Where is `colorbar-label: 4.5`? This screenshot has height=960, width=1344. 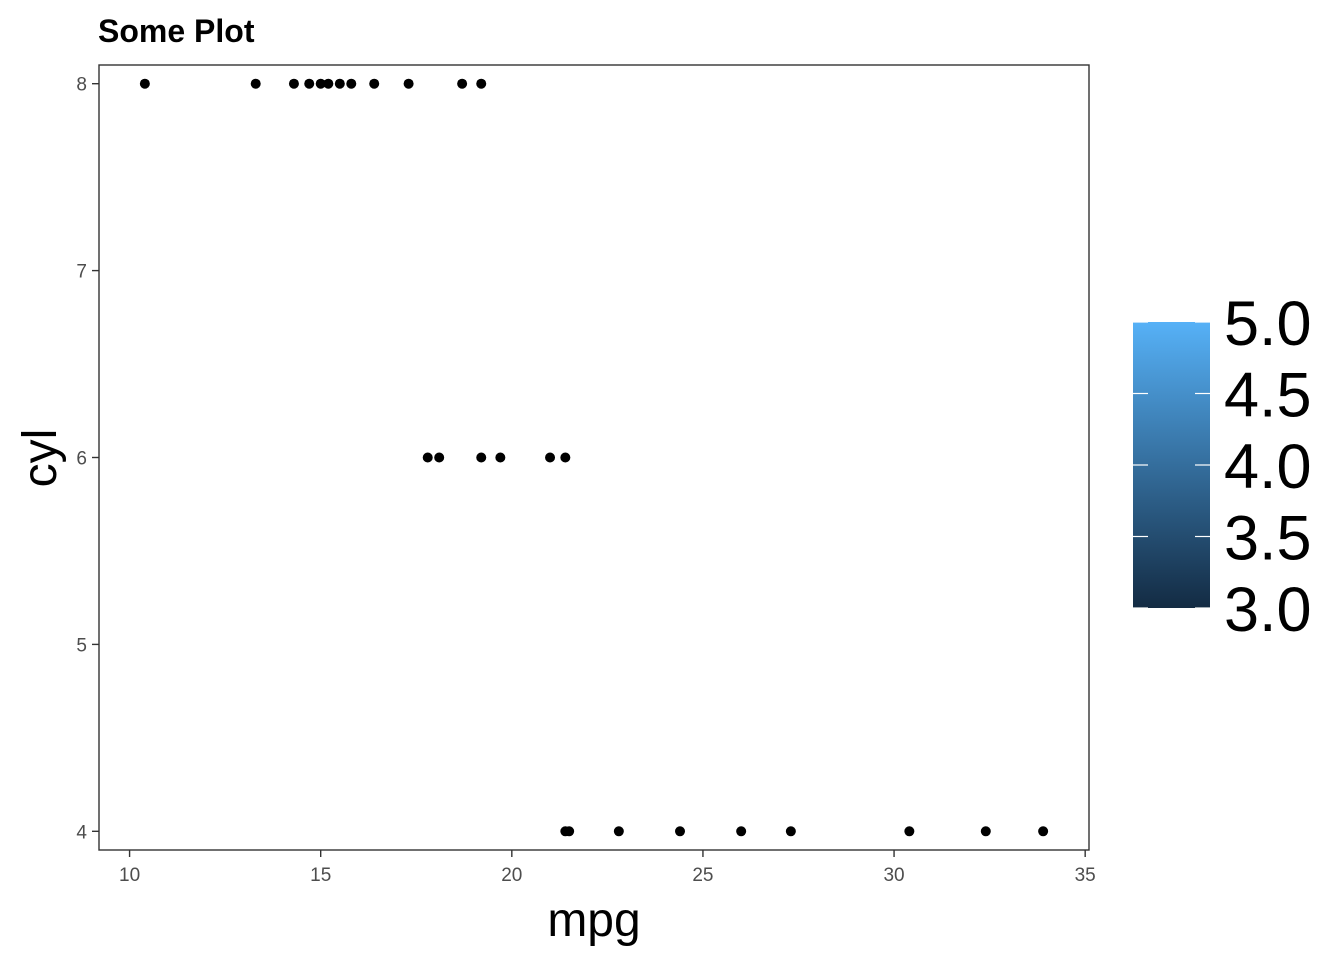
colorbar-label: 4.5 is located at coordinates (1268, 396).